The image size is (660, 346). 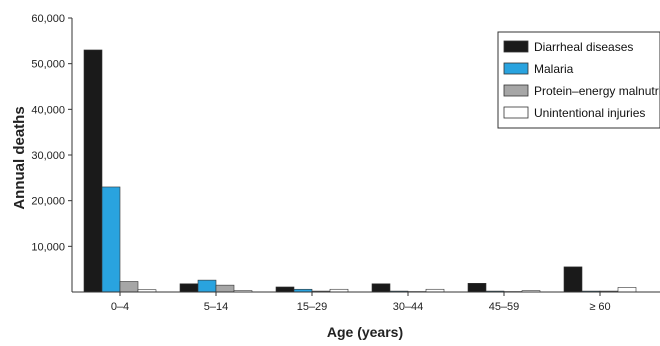 I want to click on y-axis-label: Annual deaths, so click(x=19, y=157).